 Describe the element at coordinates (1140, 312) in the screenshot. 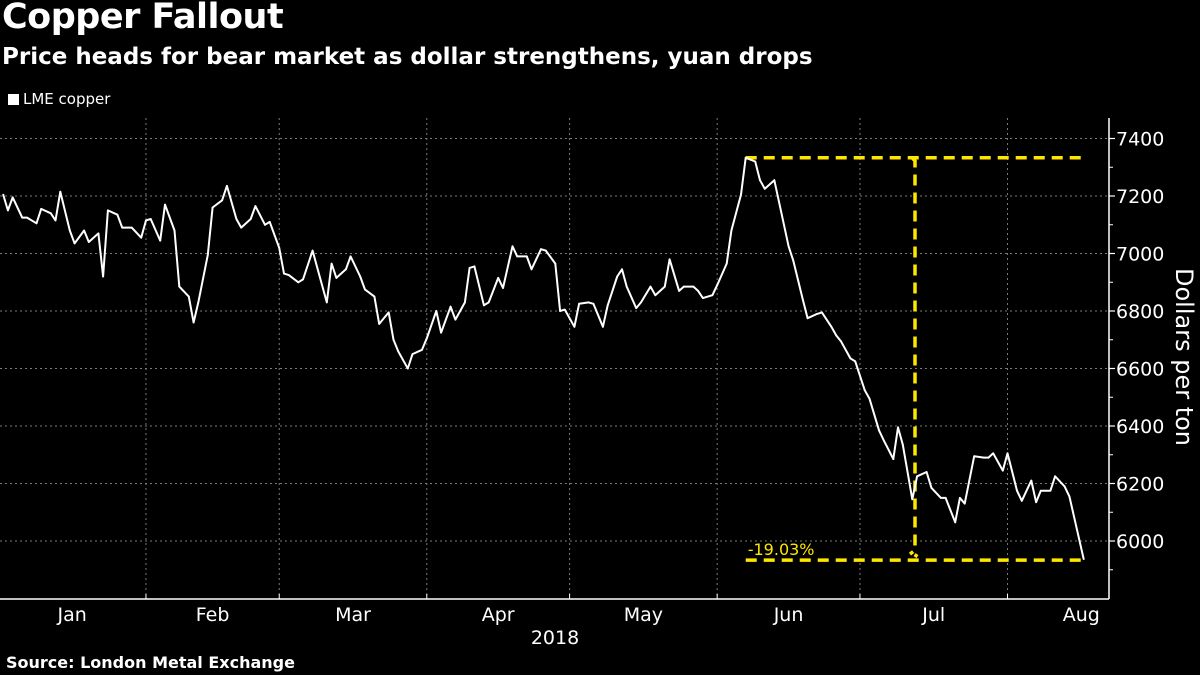

I see `y-tick-label: 6800` at that location.